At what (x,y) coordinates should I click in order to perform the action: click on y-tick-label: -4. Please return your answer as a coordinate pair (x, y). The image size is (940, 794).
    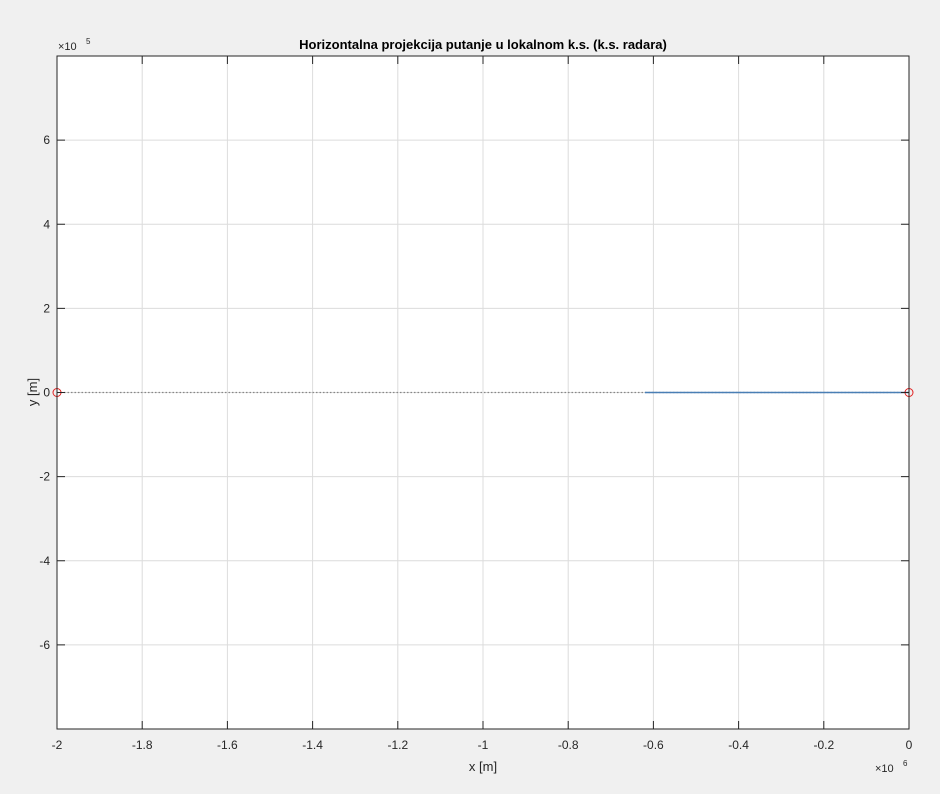
    Looking at the image, I should click on (44, 561).